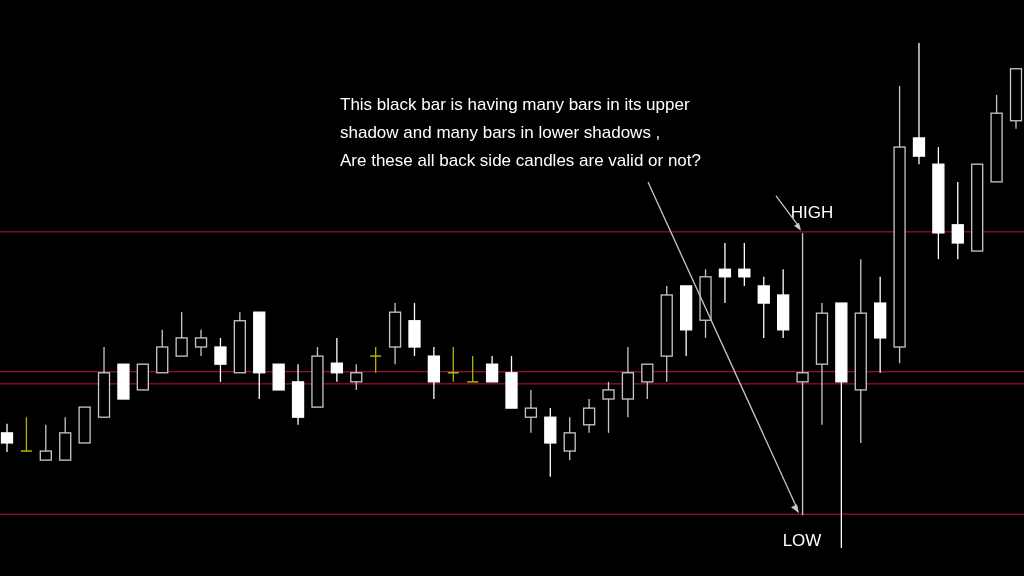  Describe the element at coordinates (520, 132) in the screenshot. I see `annotation: This black bar is having many bars in its upper shadow and many bars in lower shadows , Are these all back side candles are valid or not?` at that location.